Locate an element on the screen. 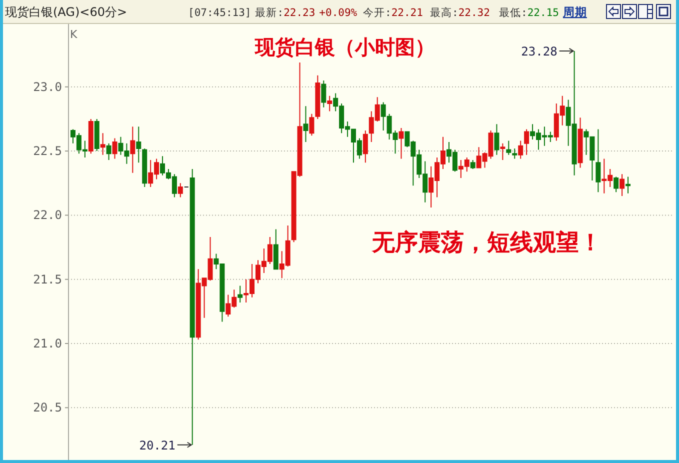 The width and height of the screenshot is (679, 463). annotation: K is located at coordinates (74, 34).